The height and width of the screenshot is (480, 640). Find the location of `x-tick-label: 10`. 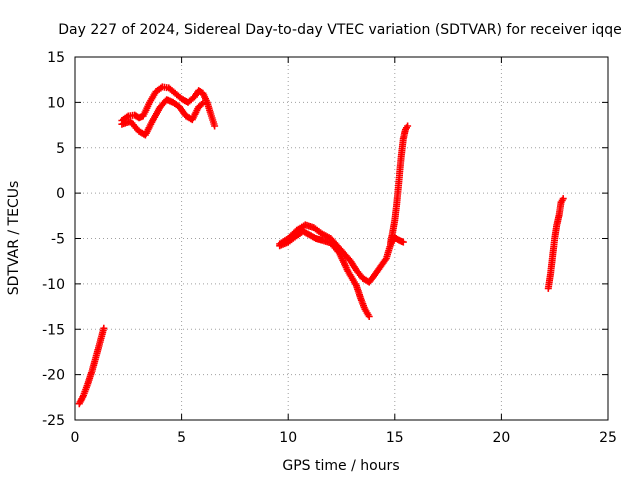

x-tick-label: 10 is located at coordinates (288, 438).